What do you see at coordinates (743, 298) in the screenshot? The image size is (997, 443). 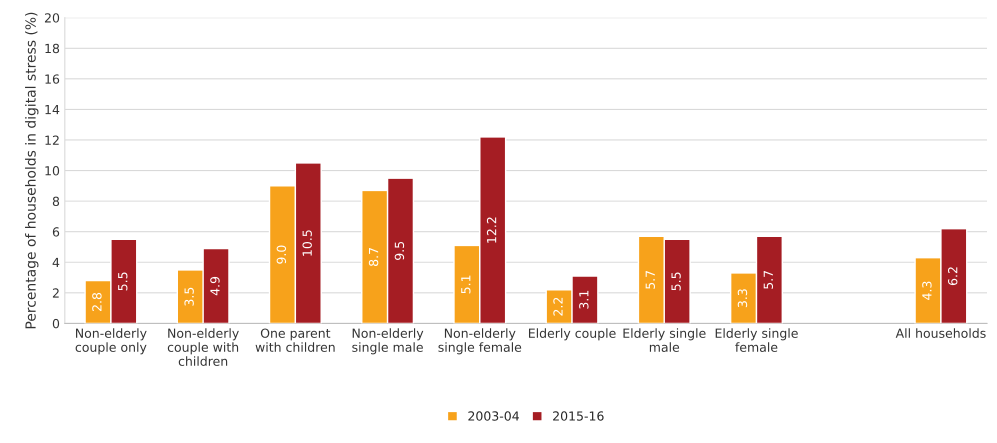 I see `data-label: 3.3` at bounding box center [743, 298].